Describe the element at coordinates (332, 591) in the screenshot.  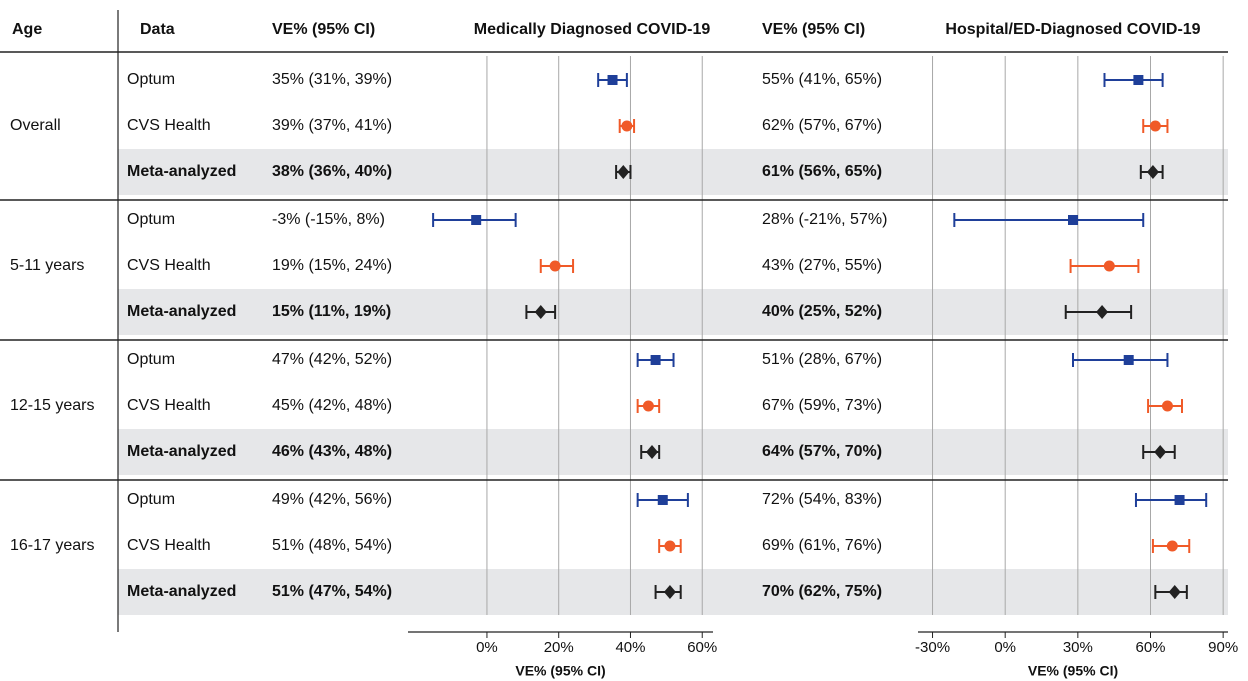
I see `ve-label: 51% (47%, 54%)` at that location.